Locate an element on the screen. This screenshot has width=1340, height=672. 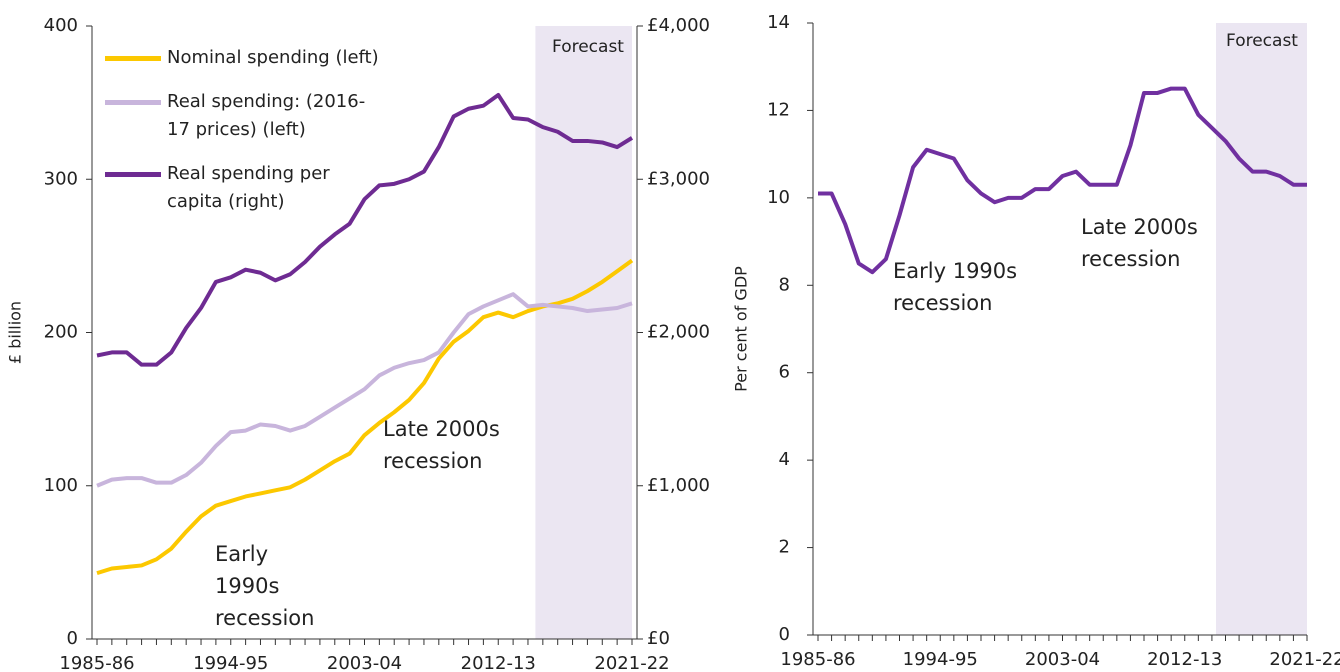
y2-tick-label: £4,000 is located at coordinates (678, 25).